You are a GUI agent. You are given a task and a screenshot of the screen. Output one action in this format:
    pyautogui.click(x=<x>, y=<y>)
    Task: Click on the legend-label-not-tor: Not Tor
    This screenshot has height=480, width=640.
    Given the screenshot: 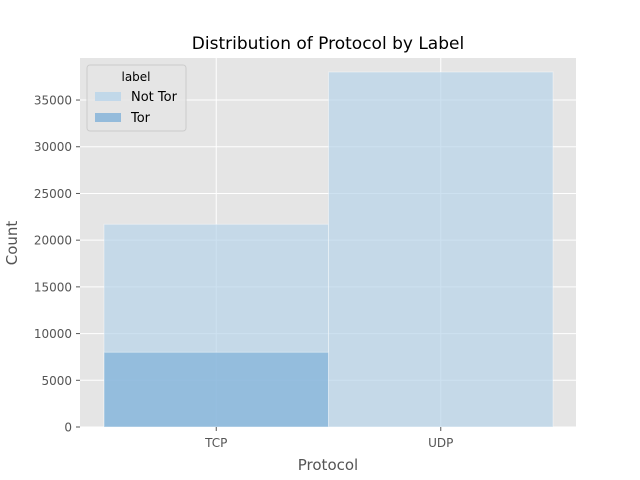 What is the action you would take?
    pyautogui.click(x=154, y=97)
    